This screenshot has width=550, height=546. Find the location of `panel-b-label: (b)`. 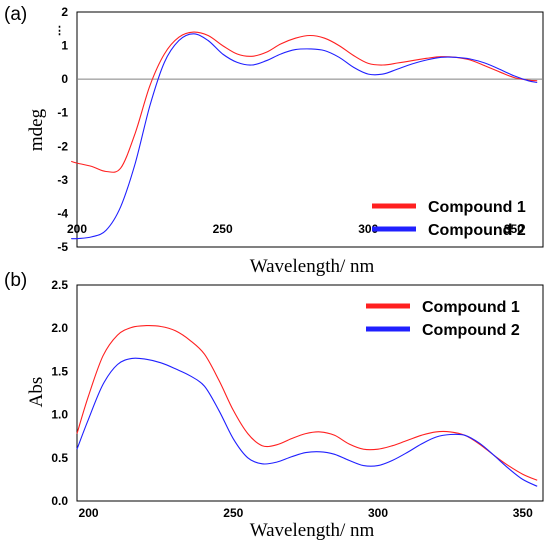

panel-b-label: (b) is located at coordinates (15, 280).